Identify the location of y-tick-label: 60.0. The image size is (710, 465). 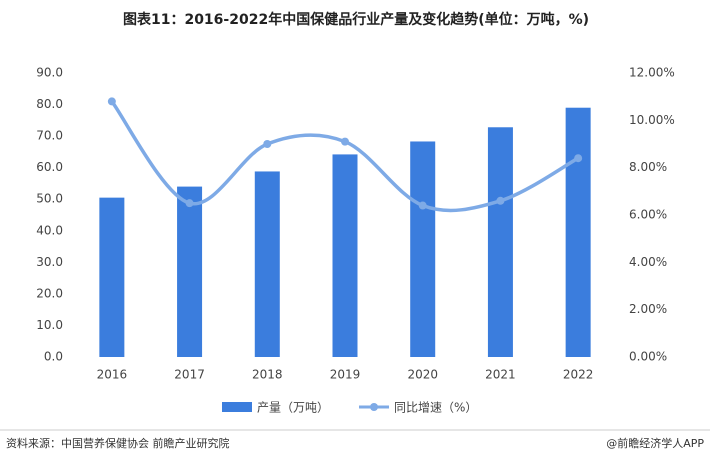
(49, 167).